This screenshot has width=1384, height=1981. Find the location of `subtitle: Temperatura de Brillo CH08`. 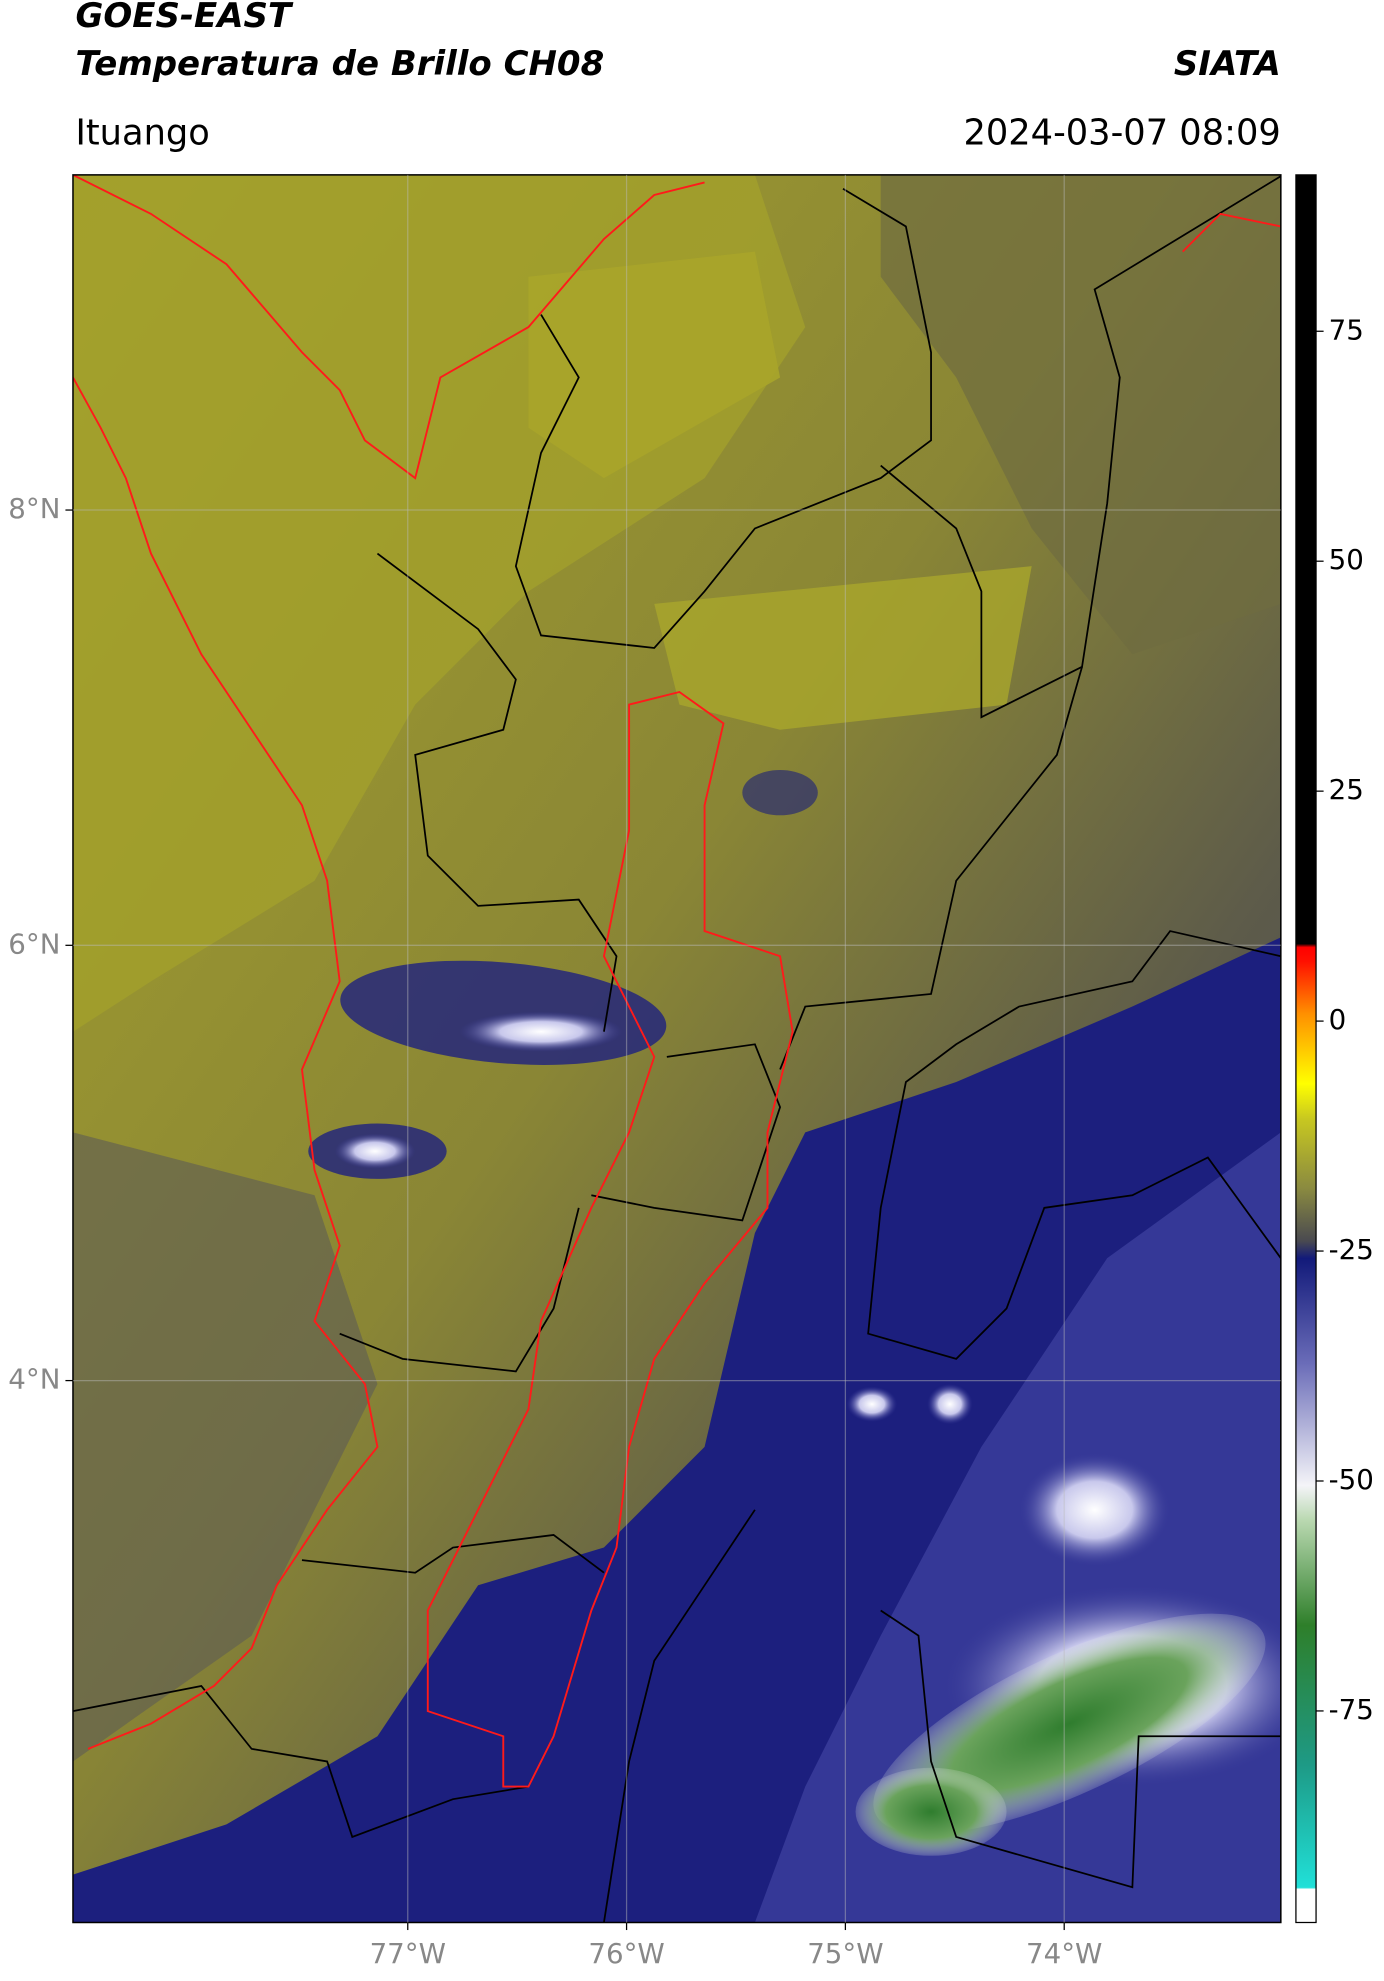

subtitle: Temperatura de Brillo CH08 is located at coordinates (339, 64).